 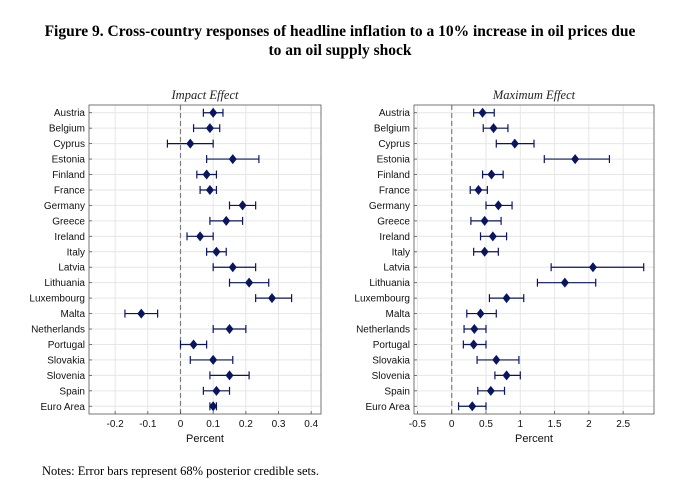 I want to click on x-tick-label: 0.4, so click(x=311, y=424).